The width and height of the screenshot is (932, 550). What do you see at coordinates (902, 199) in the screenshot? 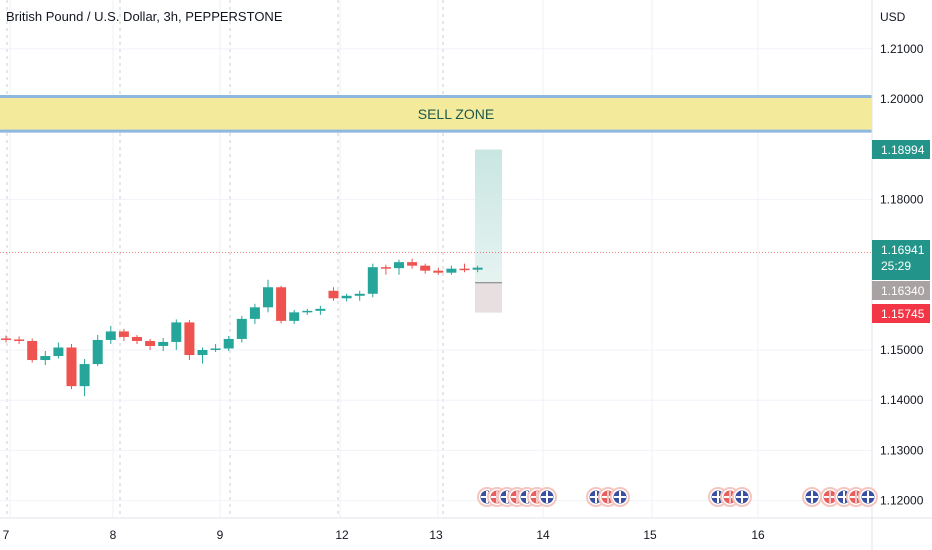
I see `price-tick-label: 1.18000` at bounding box center [902, 199].